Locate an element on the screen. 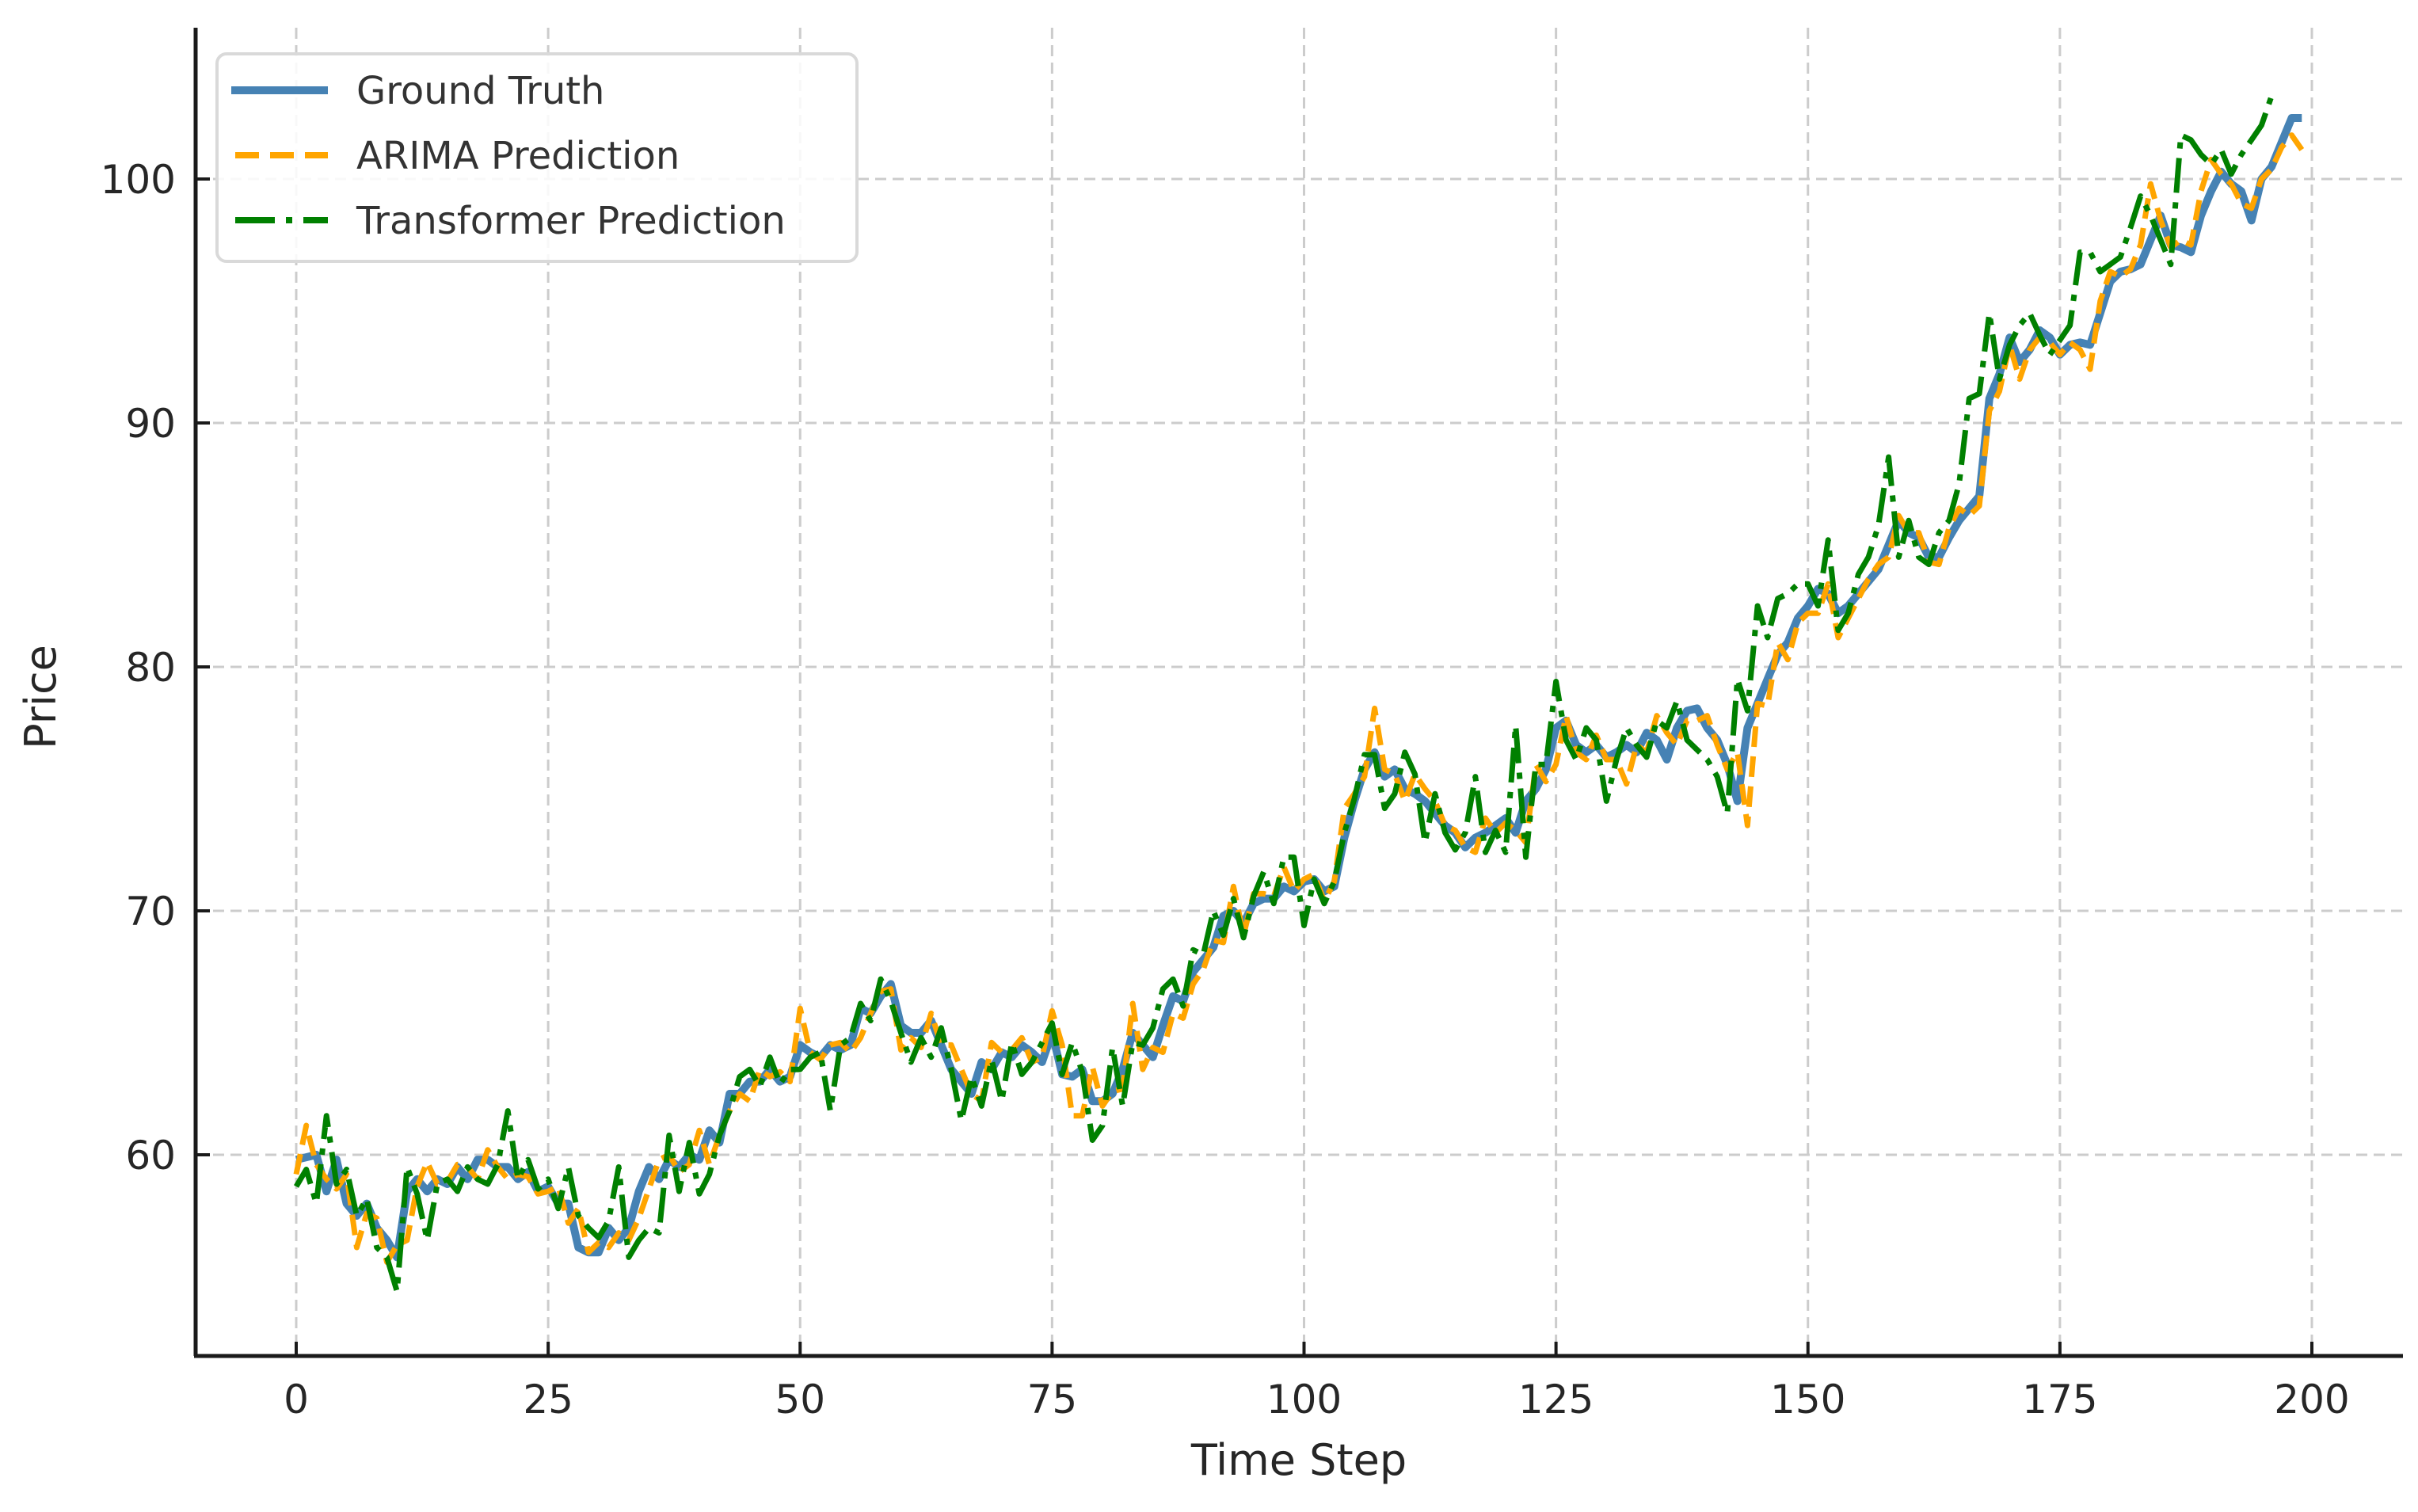  x-tick-label: 50 is located at coordinates (800, 1399).